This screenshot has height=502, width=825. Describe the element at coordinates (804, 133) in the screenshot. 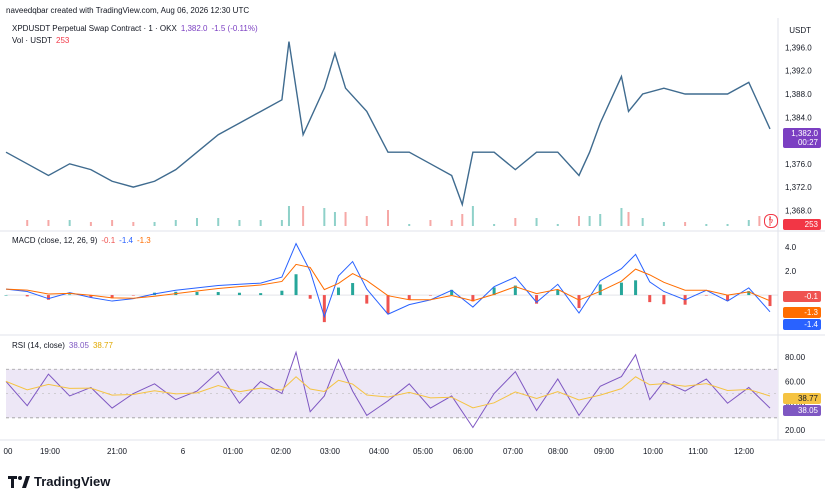

I see `price-tag-value: 1,382.0` at that location.